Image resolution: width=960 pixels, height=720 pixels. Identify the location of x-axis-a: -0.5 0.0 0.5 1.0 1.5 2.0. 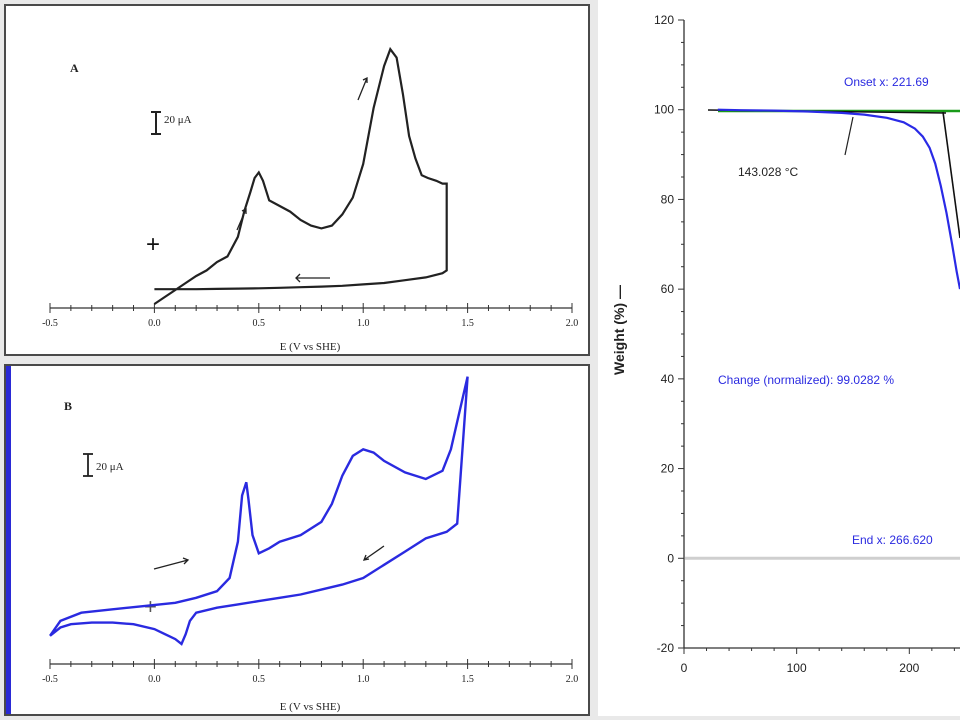
(310, 316).